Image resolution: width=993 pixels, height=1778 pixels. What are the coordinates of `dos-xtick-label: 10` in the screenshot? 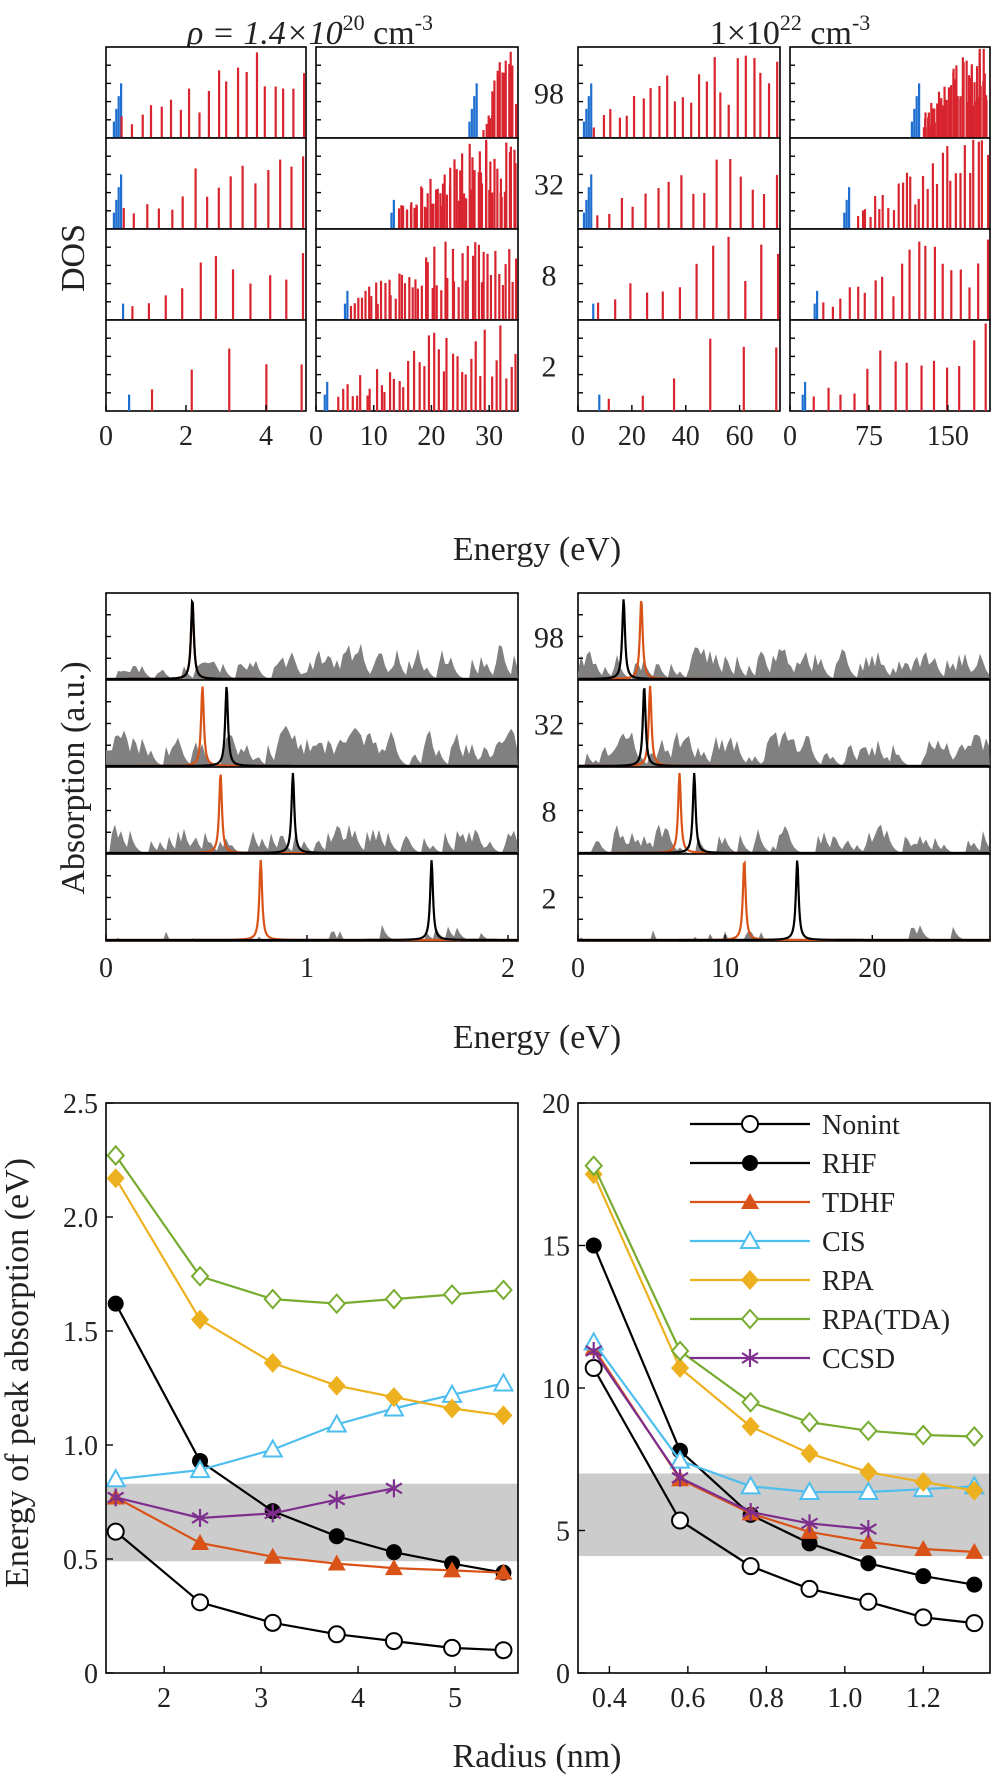 It's located at (374, 436).